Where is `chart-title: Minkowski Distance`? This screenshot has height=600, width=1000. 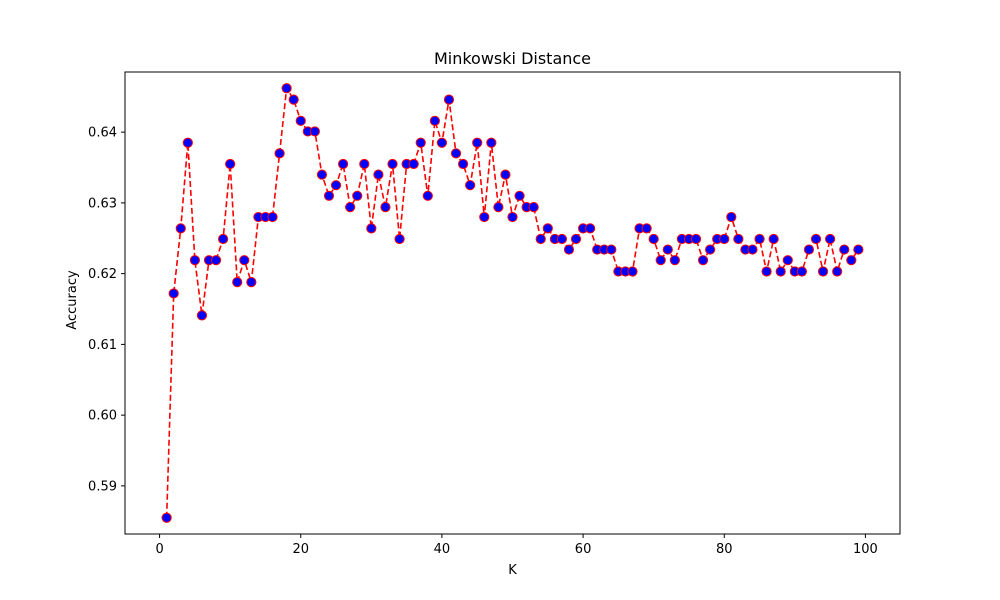
chart-title: Minkowski Distance is located at coordinates (512, 58).